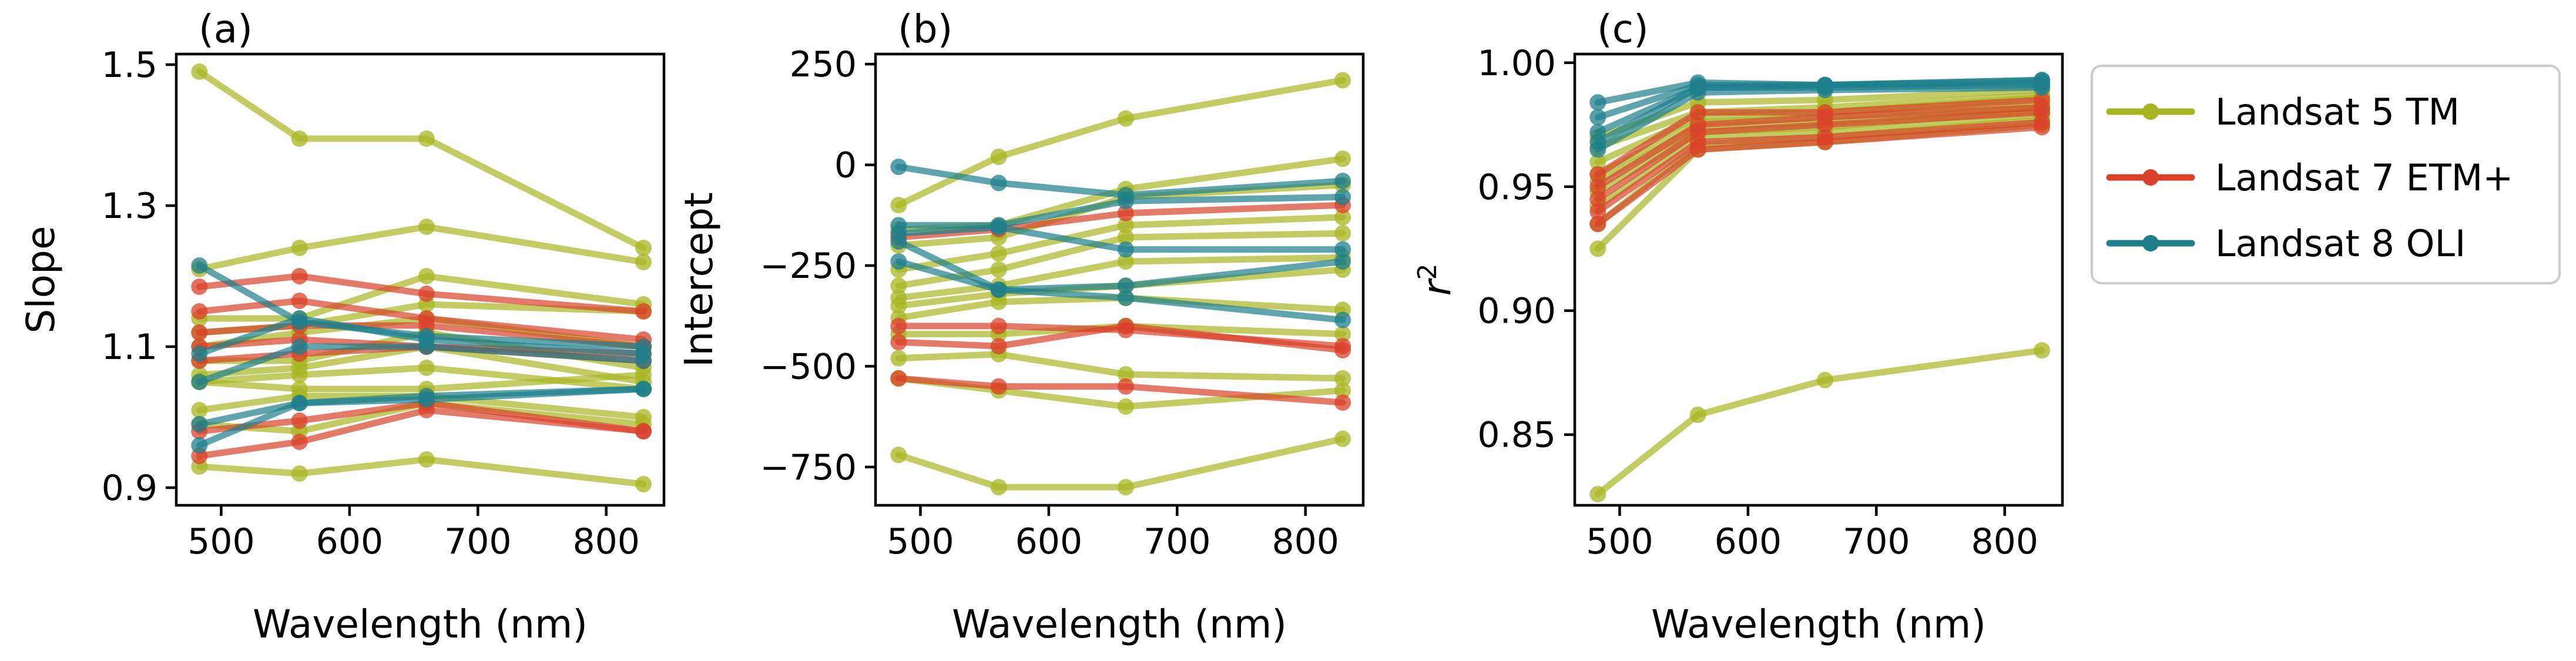  I want to click on x-axis-label-c: Wavelength (nm), so click(1818, 624).